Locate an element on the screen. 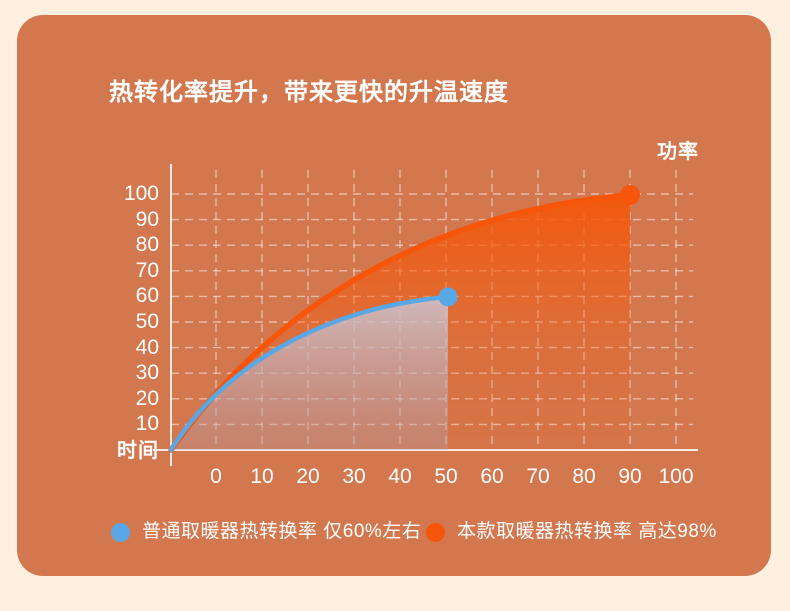 The width and height of the screenshot is (790, 611). x-tick-label: 40 is located at coordinates (400, 476).